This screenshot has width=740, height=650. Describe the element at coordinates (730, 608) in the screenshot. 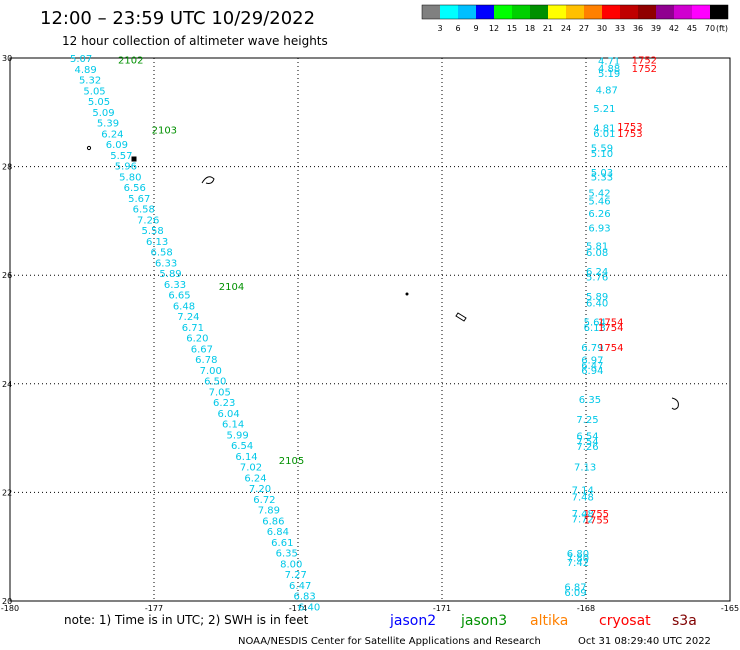

I see `lon-tick-label: -165` at that location.